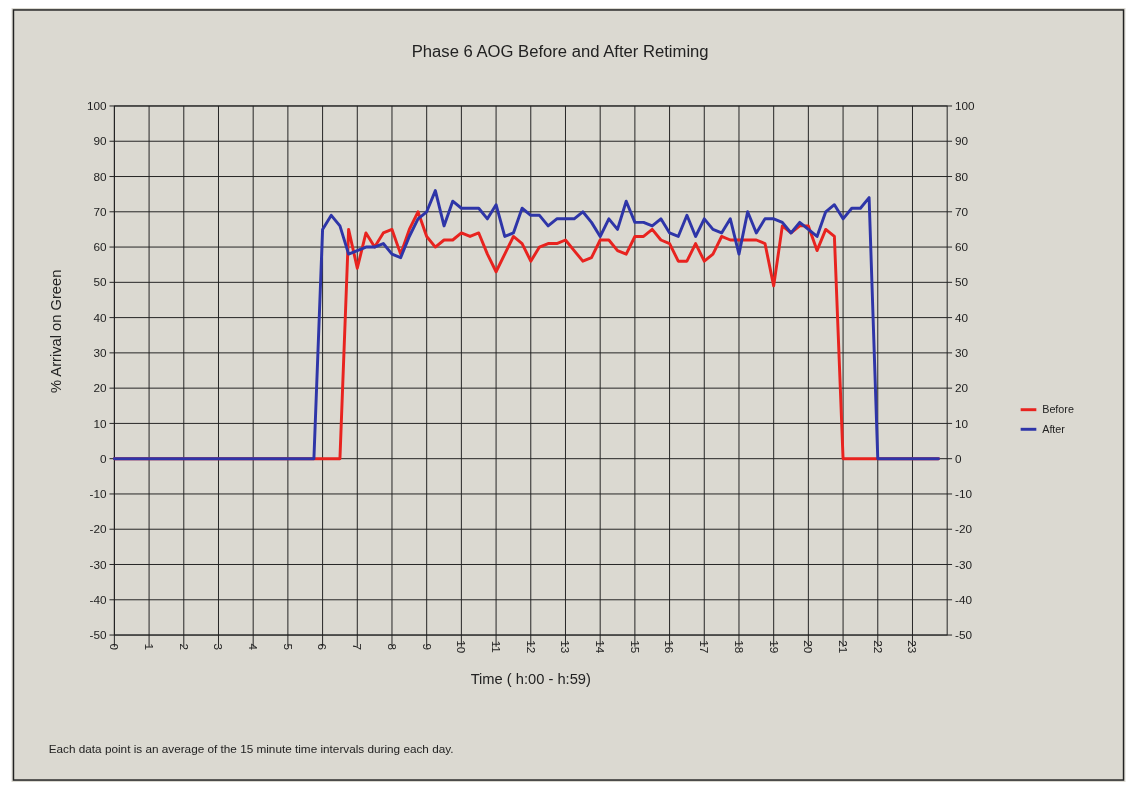 This screenshot has width=1137, height=790. Describe the element at coordinates (251, 748) in the screenshot. I see `text: Each data point is an average of the 15 minute time intervals during each day.` at that location.